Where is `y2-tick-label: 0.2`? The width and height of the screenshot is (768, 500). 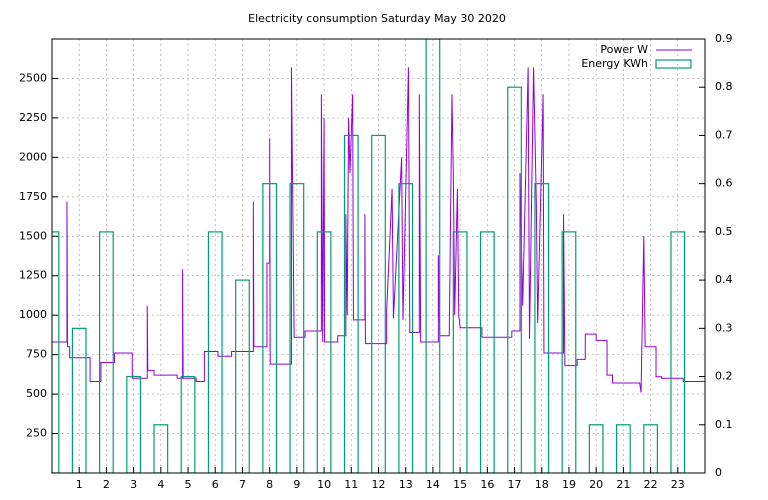 y2-tick-label: 0.2 is located at coordinates (724, 376).